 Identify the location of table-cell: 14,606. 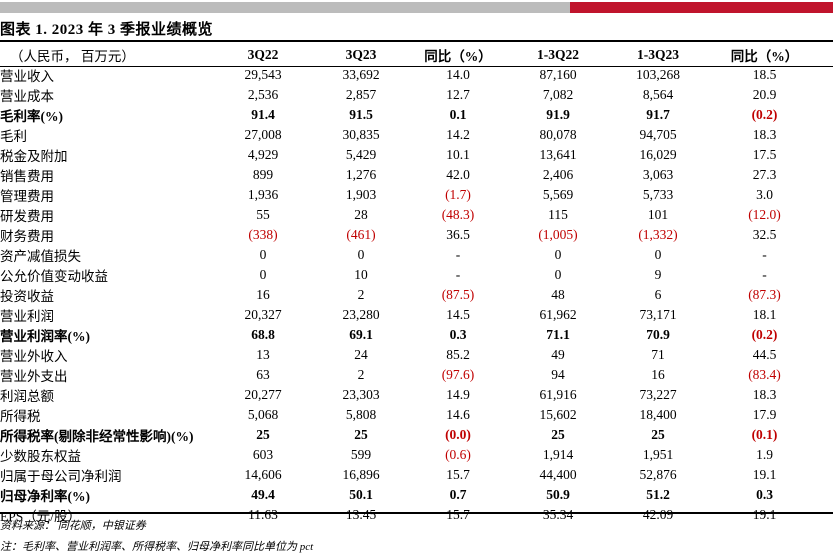
(263, 474).